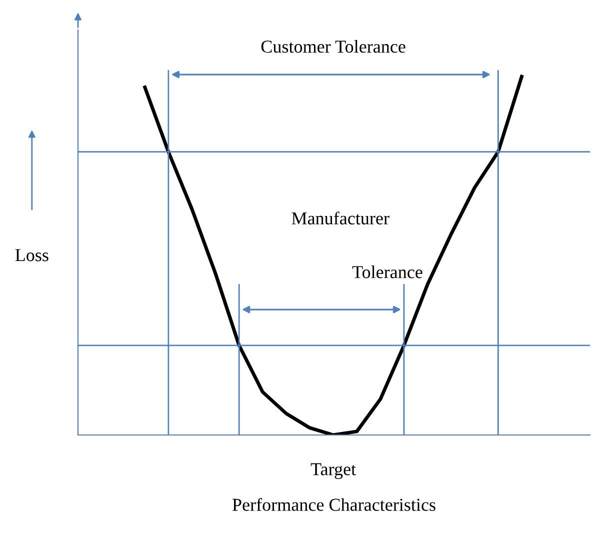  Describe the element at coordinates (31, 255) in the screenshot. I see `y-axis-title: Loss` at that location.